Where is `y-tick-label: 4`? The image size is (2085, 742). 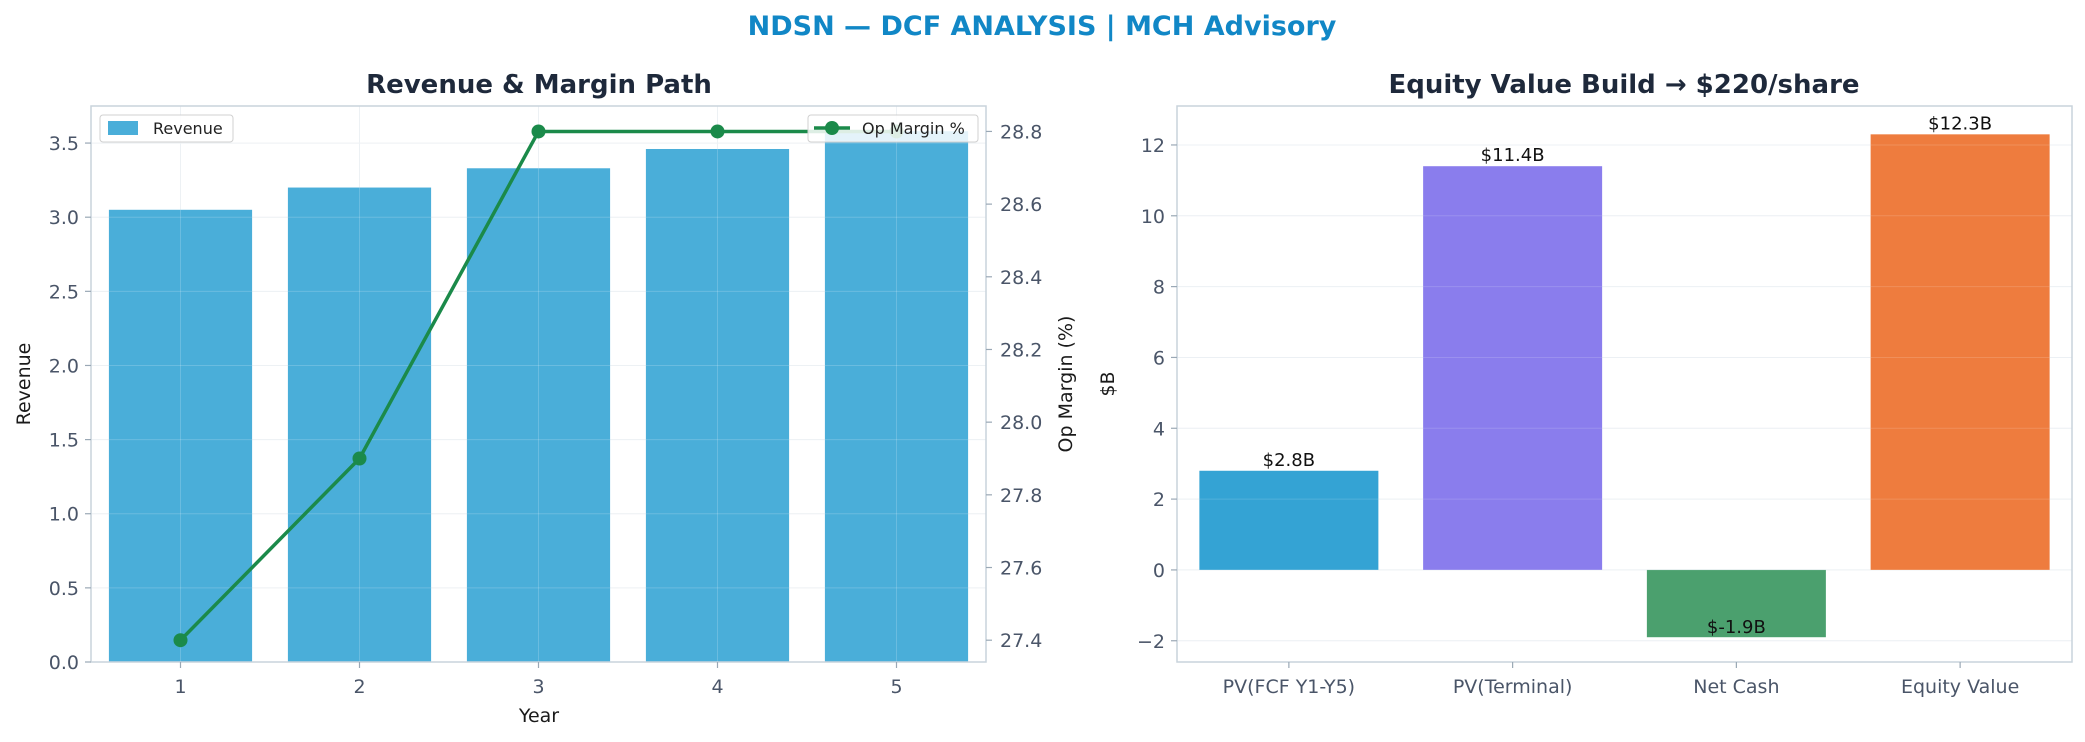 y-tick-label: 4 is located at coordinates (1159, 429).